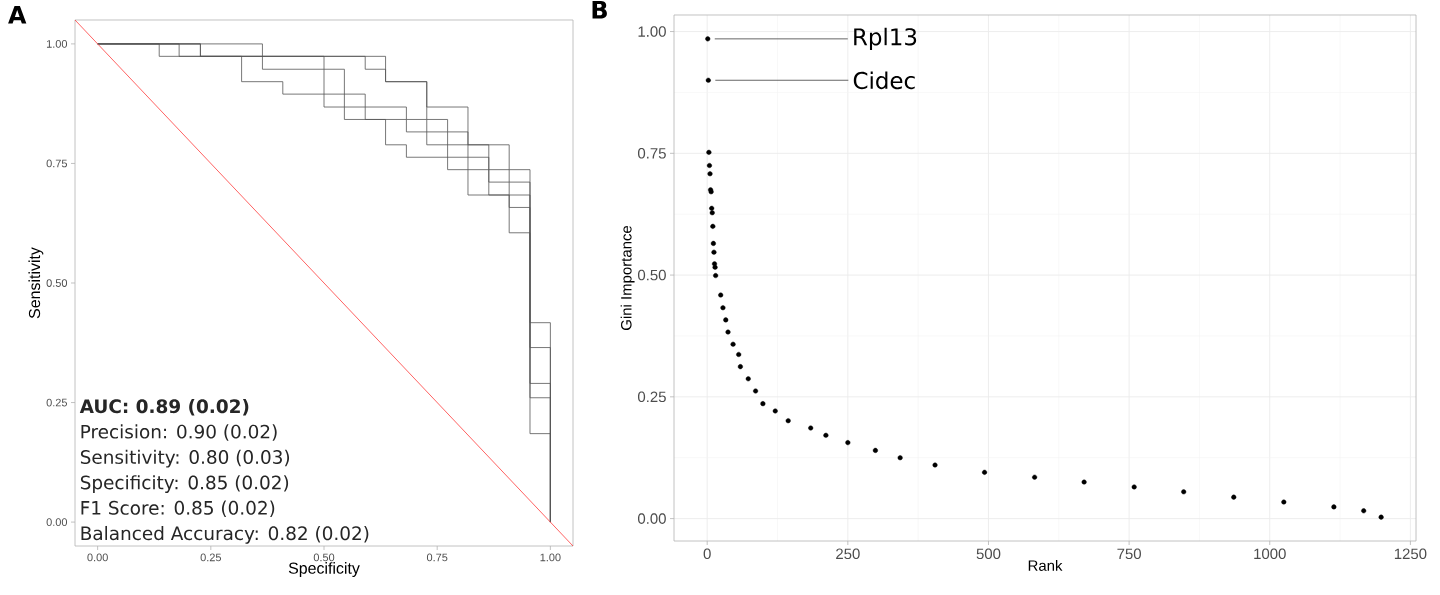 The height and width of the screenshot is (595, 1440). Describe the element at coordinates (988, 554) in the screenshot. I see `x-tick-label: 500` at that location.